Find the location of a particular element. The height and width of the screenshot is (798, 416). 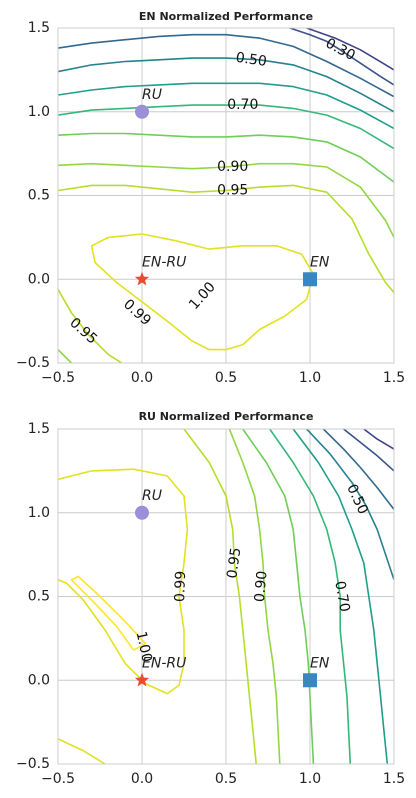

chart-title-ru: RU Normalized Performance is located at coordinates (226, 416).